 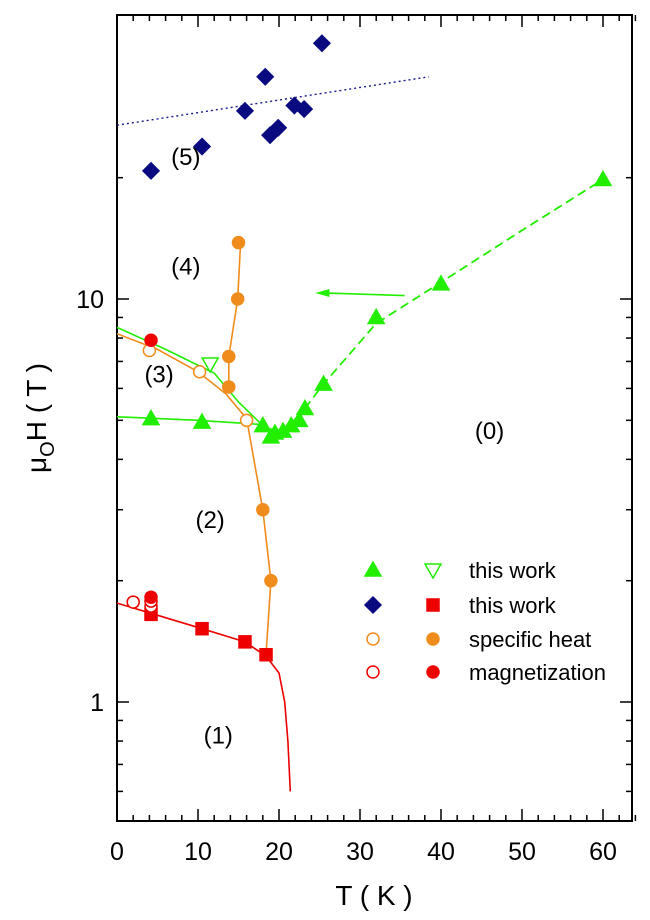 What do you see at coordinates (158, 375) in the screenshot?
I see `region-label: (3)` at bounding box center [158, 375].